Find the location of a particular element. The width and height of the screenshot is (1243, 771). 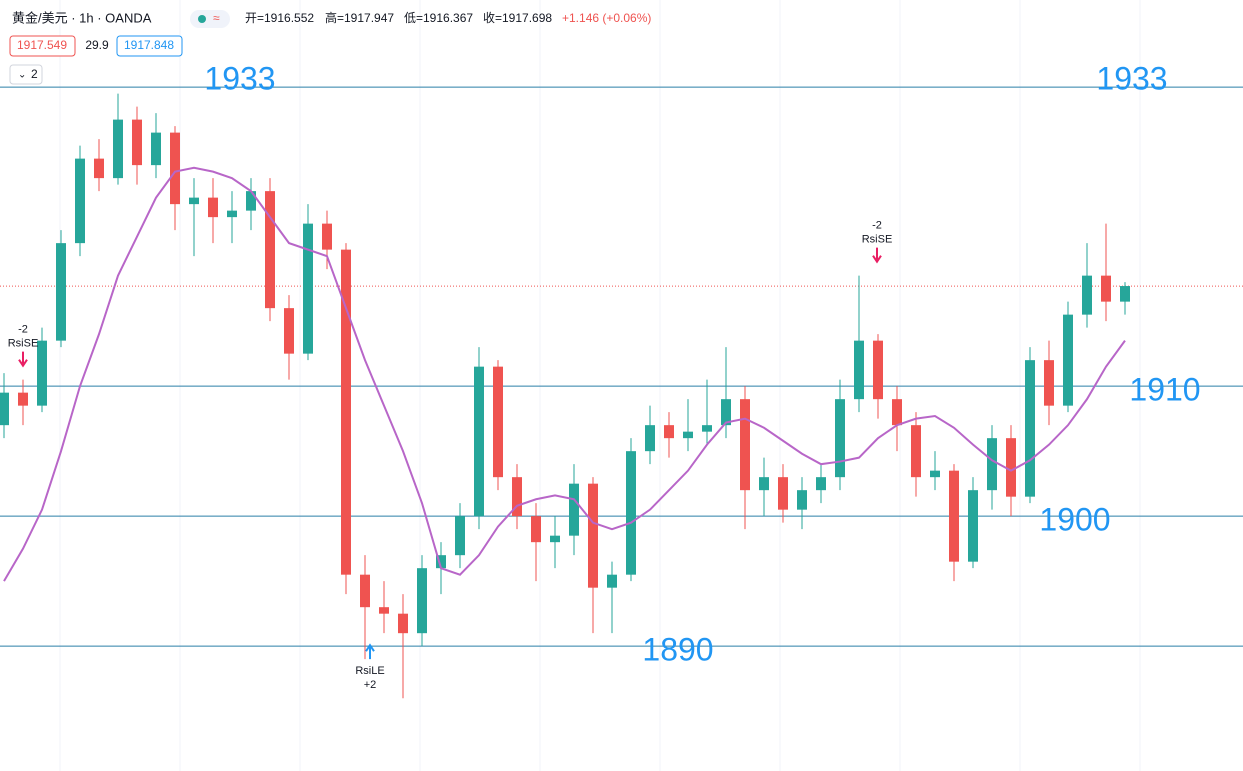

bid-box is located at coordinates (42, 46).